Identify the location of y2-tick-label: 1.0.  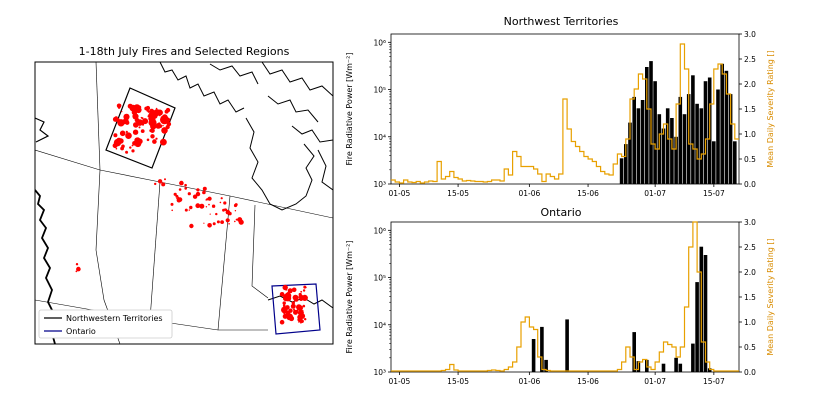
(750, 322).